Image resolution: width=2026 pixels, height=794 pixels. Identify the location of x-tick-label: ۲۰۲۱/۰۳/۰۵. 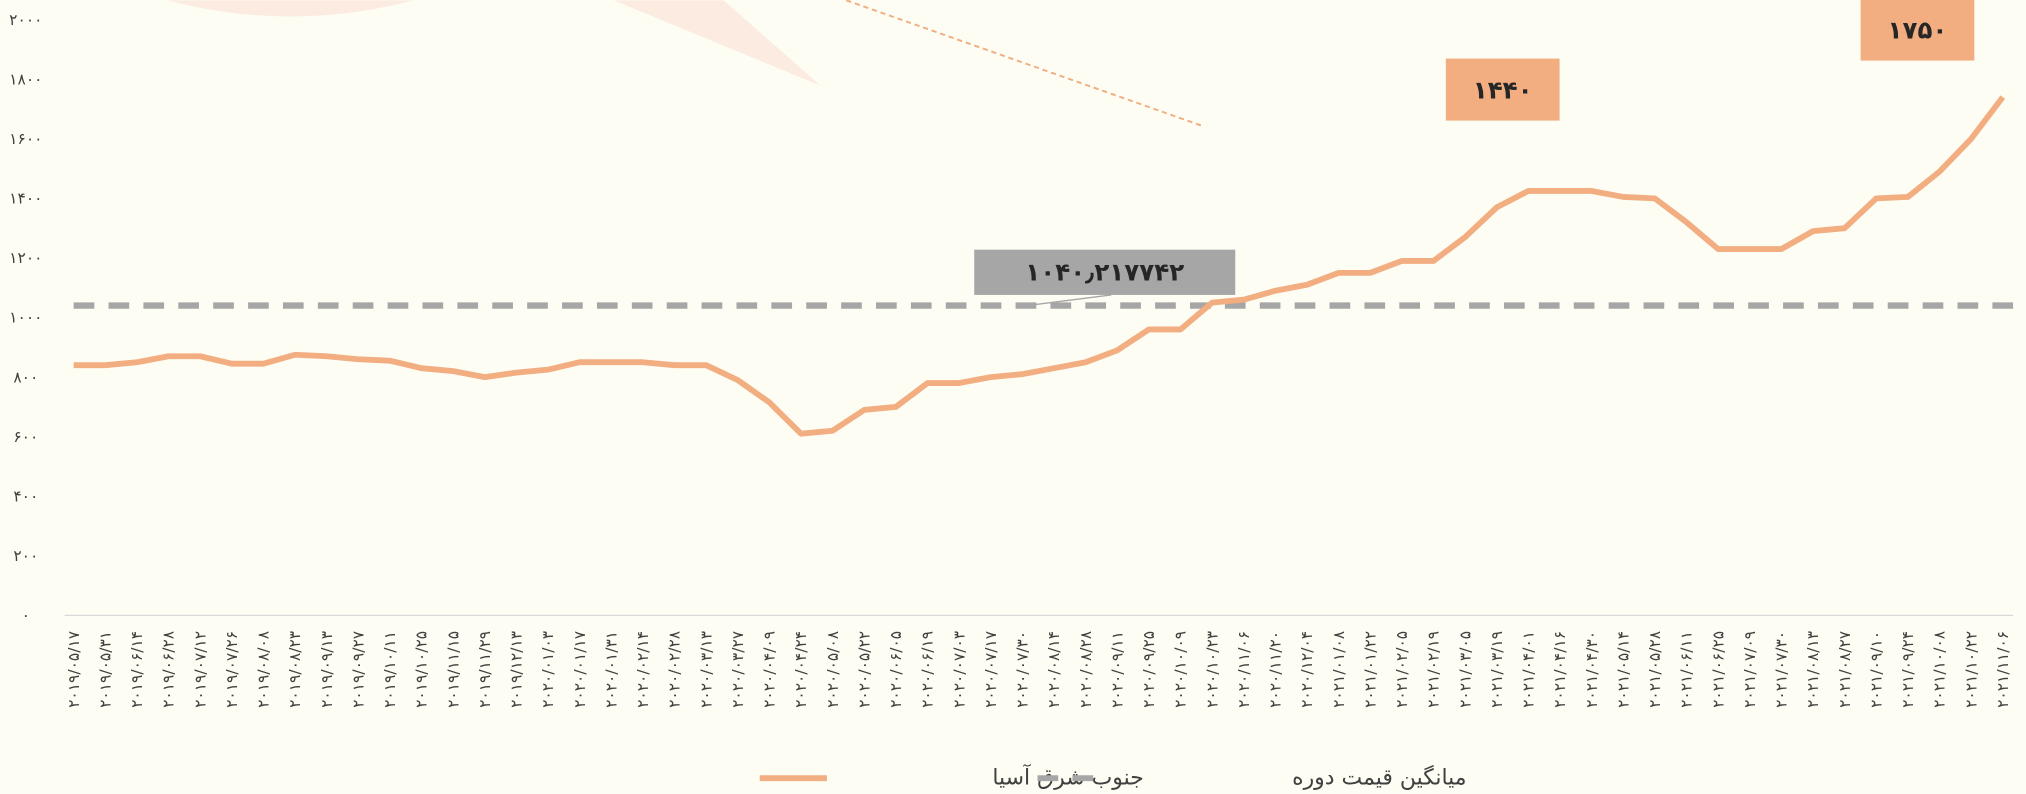
(1465, 669).